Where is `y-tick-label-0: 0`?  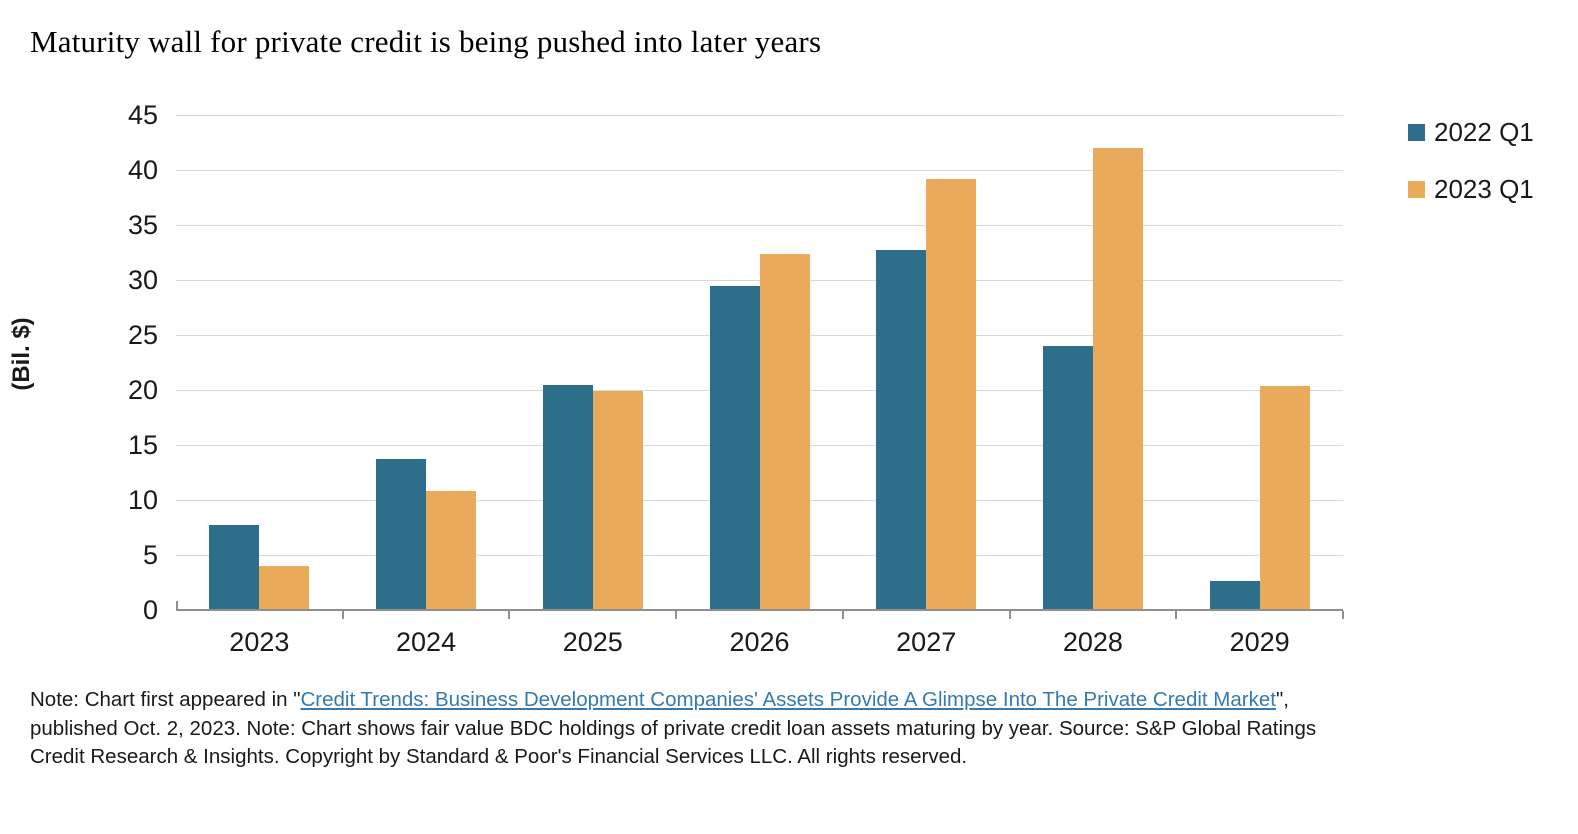 y-tick-label-0: 0 is located at coordinates (150, 610).